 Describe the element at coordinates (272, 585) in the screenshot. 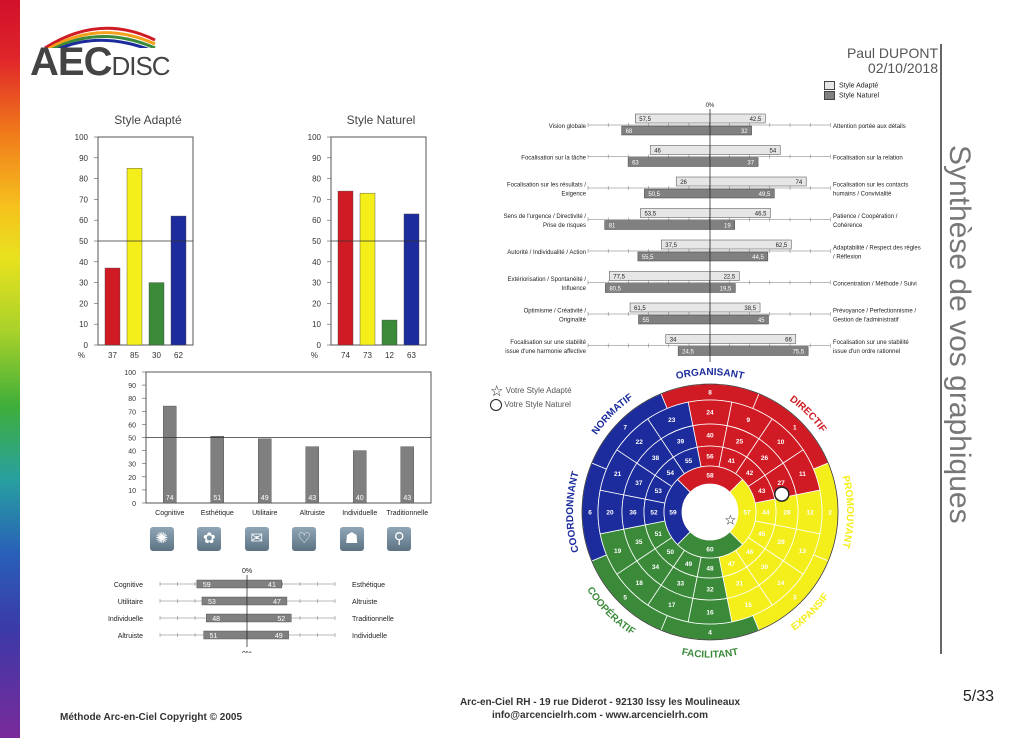

I see `pair-value-right: 41` at that location.